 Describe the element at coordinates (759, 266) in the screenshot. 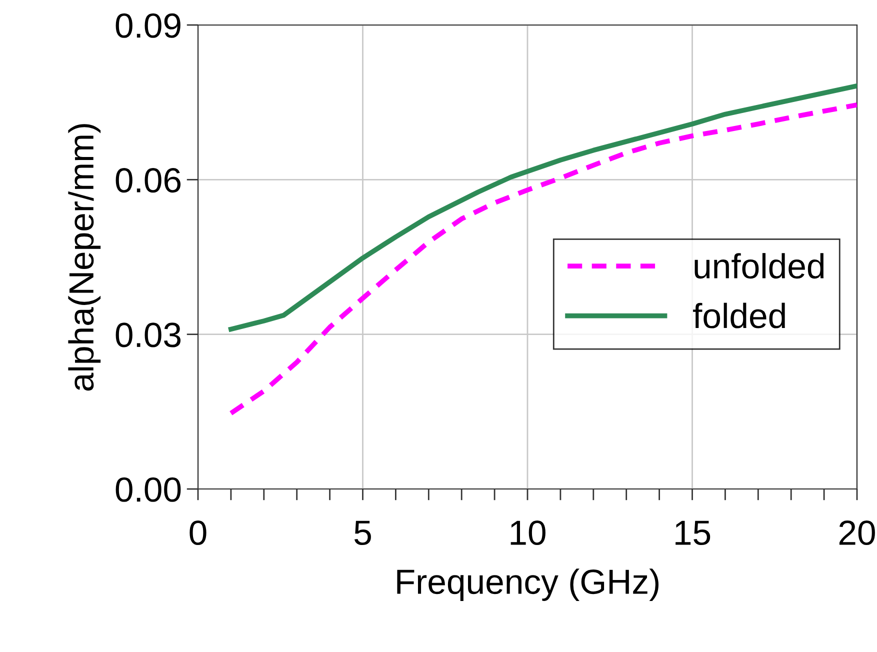

I see `legend-label: unfolded` at that location.